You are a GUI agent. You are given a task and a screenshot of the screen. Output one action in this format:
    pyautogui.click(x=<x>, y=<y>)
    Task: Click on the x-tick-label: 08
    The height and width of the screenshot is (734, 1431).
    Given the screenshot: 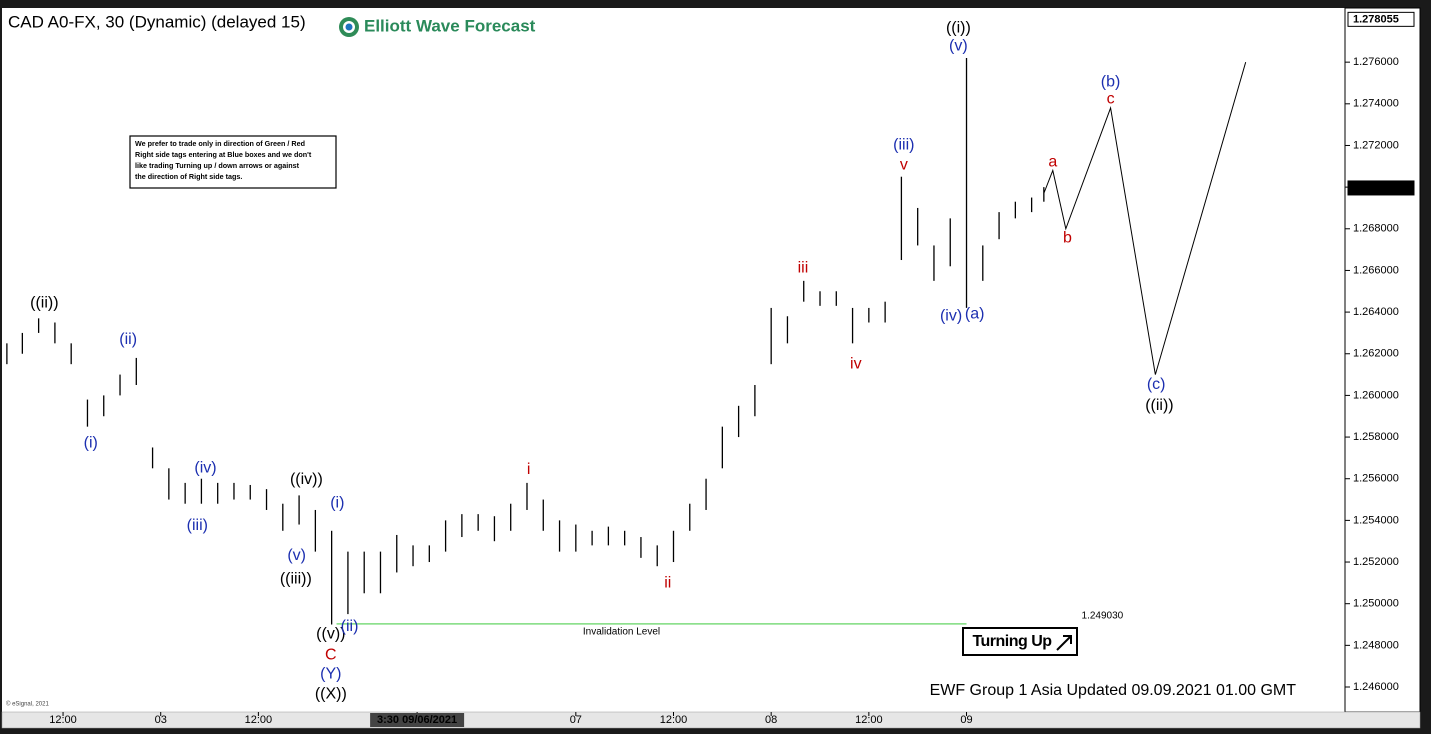 What is the action you would take?
    pyautogui.click(x=771, y=720)
    